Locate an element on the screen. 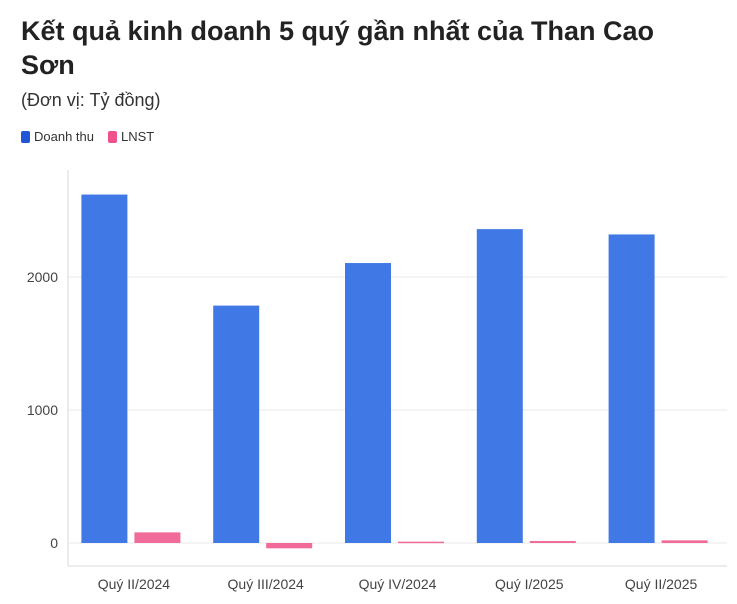 The width and height of the screenshot is (737, 604). x-tick-label: Quý III/2024 is located at coordinates (266, 584).